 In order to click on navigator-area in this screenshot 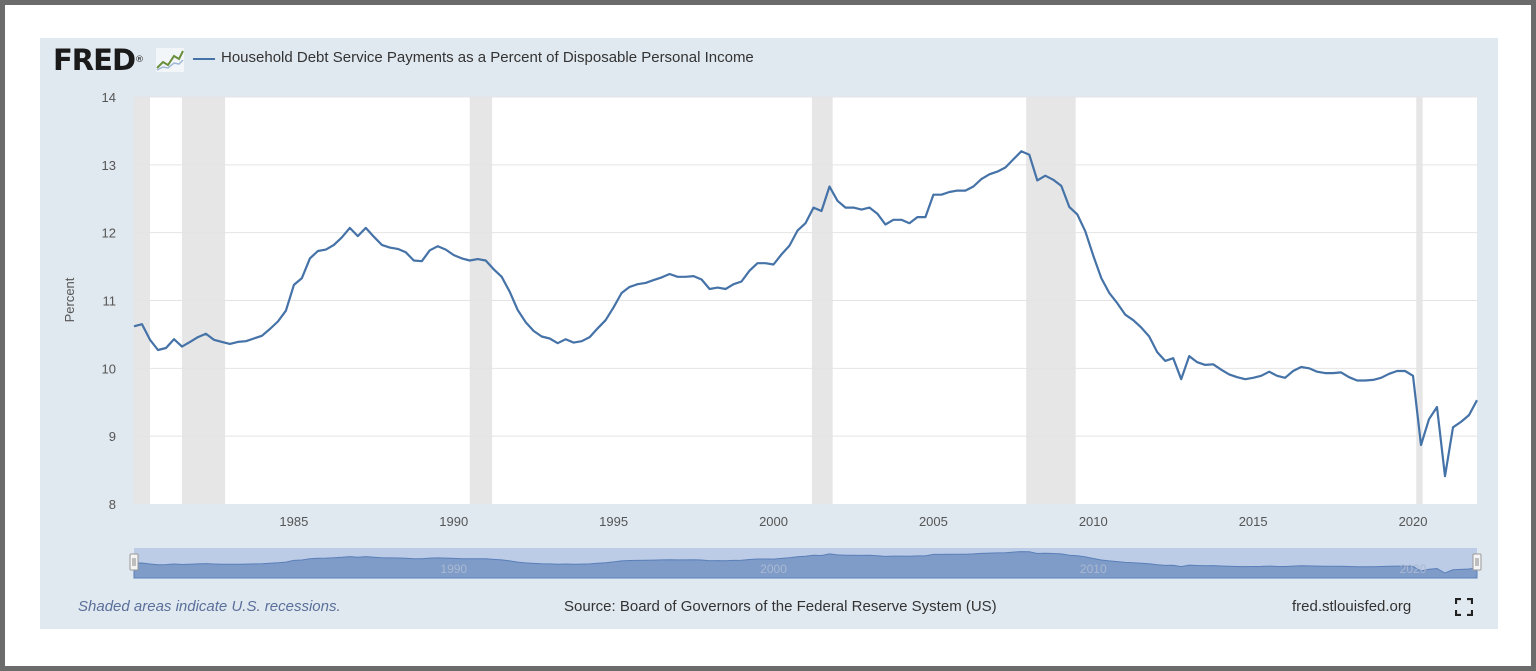, I will do `click(805, 565)`.